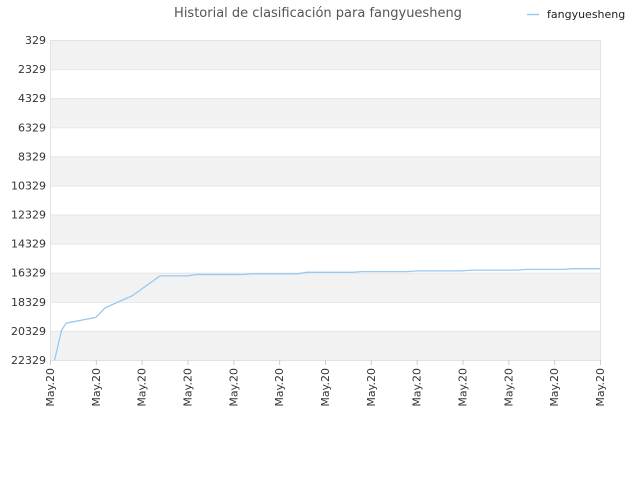  What do you see at coordinates (28, 215) in the screenshot?
I see `y-tick-label: 12329` at bounding box center [28, 215].